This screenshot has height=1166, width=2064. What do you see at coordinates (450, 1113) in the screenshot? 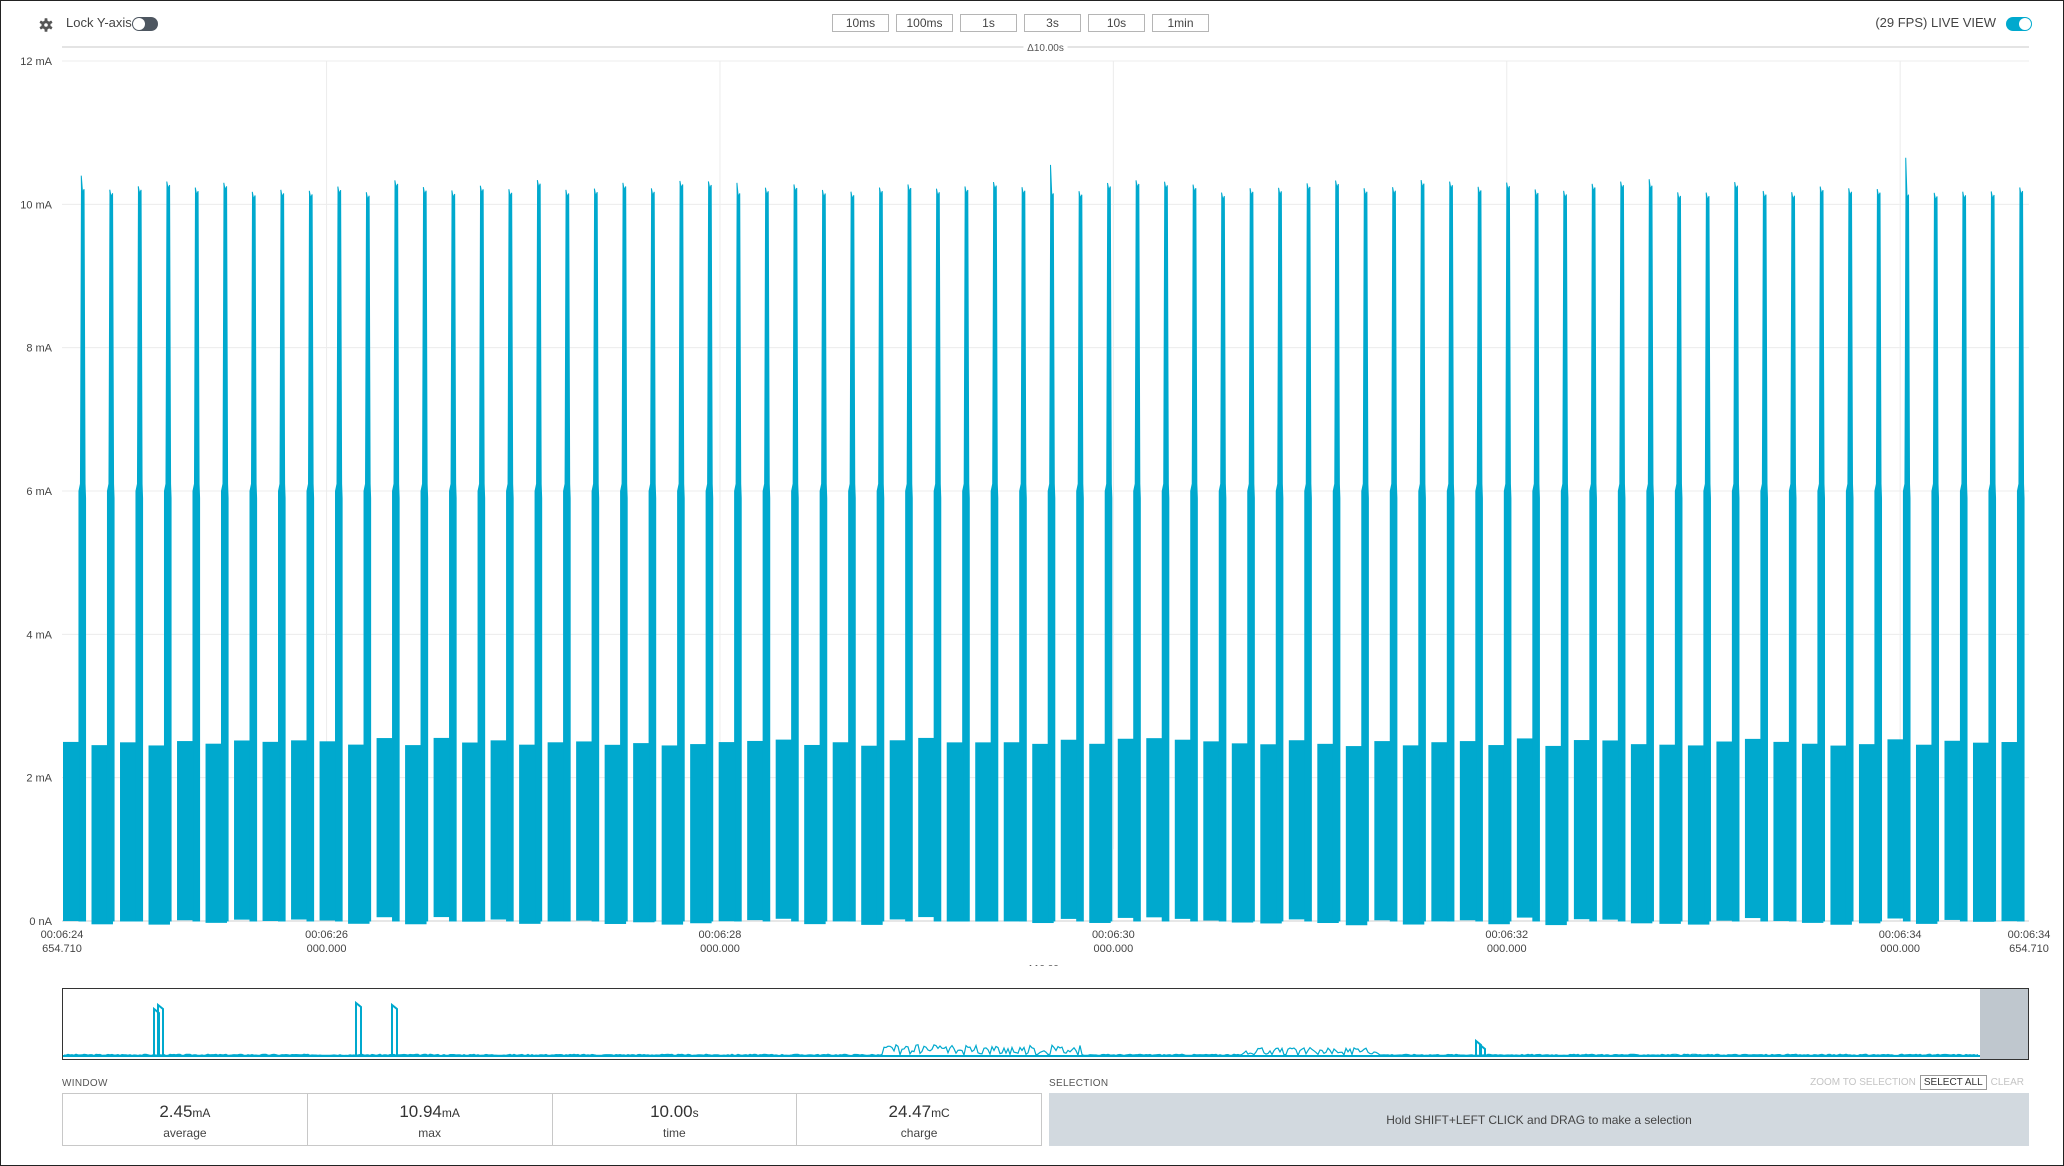
I see `max-unit: mA` at bounding box center [450, 1113].